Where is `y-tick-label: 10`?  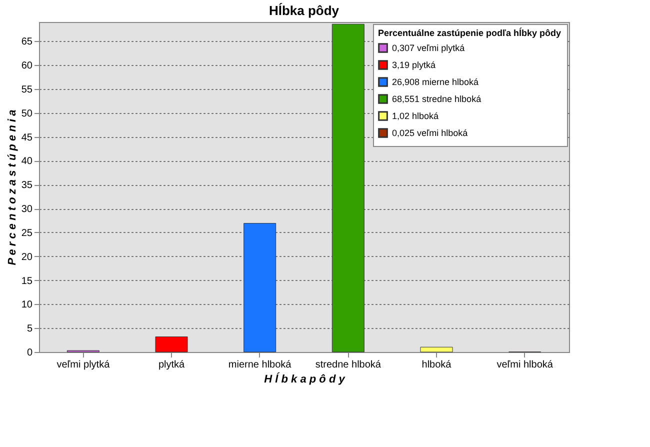
y-tick-label: 10 is located at coordinates (27, 305).